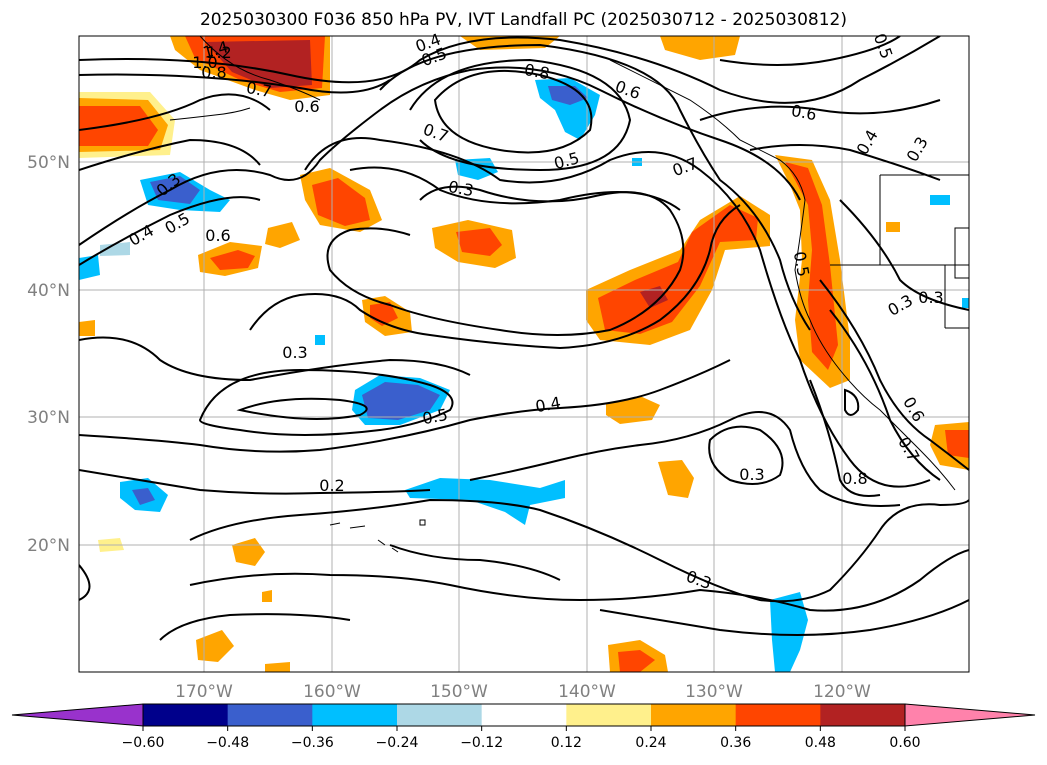 The image size is (1047, 765). What do you see at coordinates (459, 692) in the screenshot?
I see `lon-label-150w: 150°W` at bounding box center [459, 692].